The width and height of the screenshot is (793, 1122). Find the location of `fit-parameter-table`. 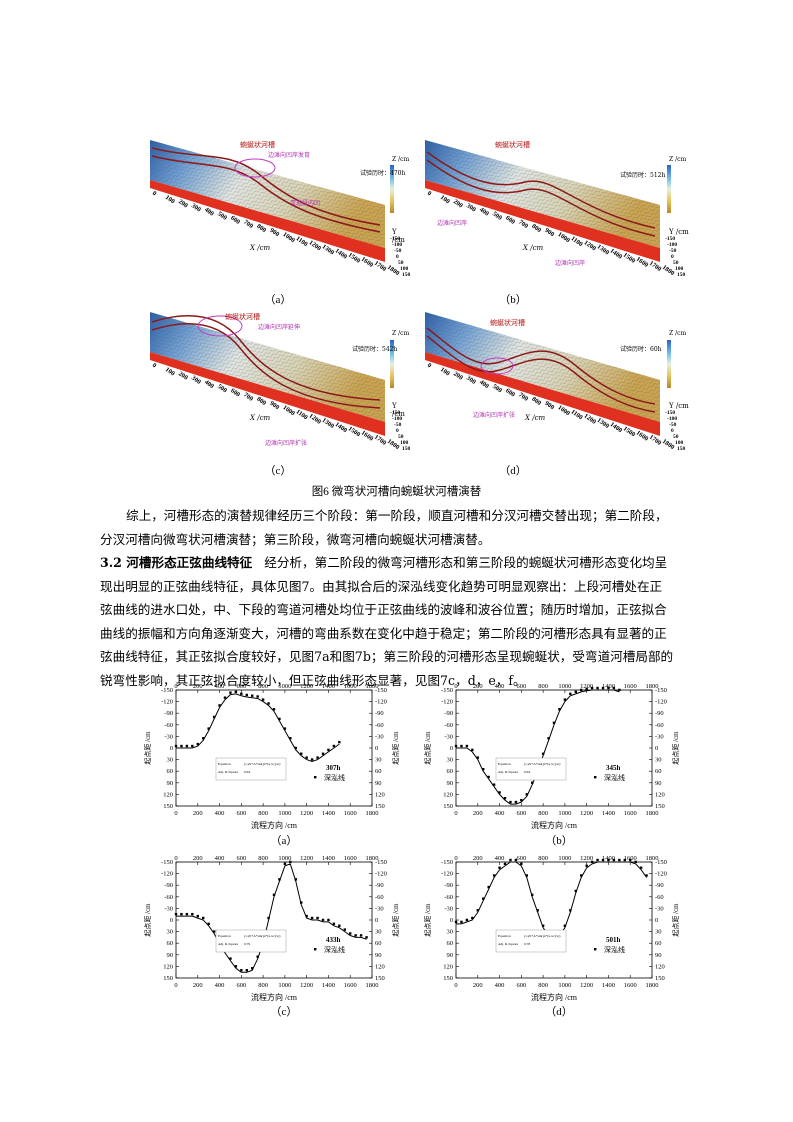

fit-parameter-table is located at coordinates (251, 941).